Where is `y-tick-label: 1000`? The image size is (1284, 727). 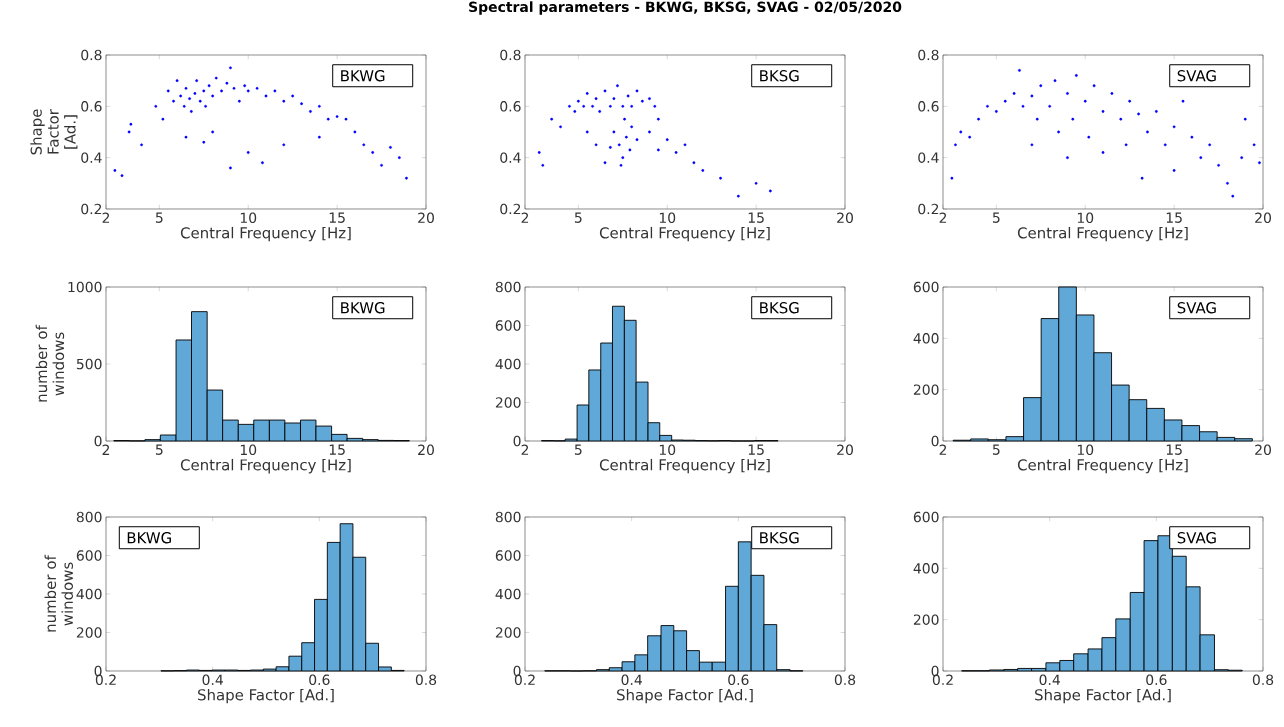
y-tick-label: 1000 is located at coordinates (85, 287).